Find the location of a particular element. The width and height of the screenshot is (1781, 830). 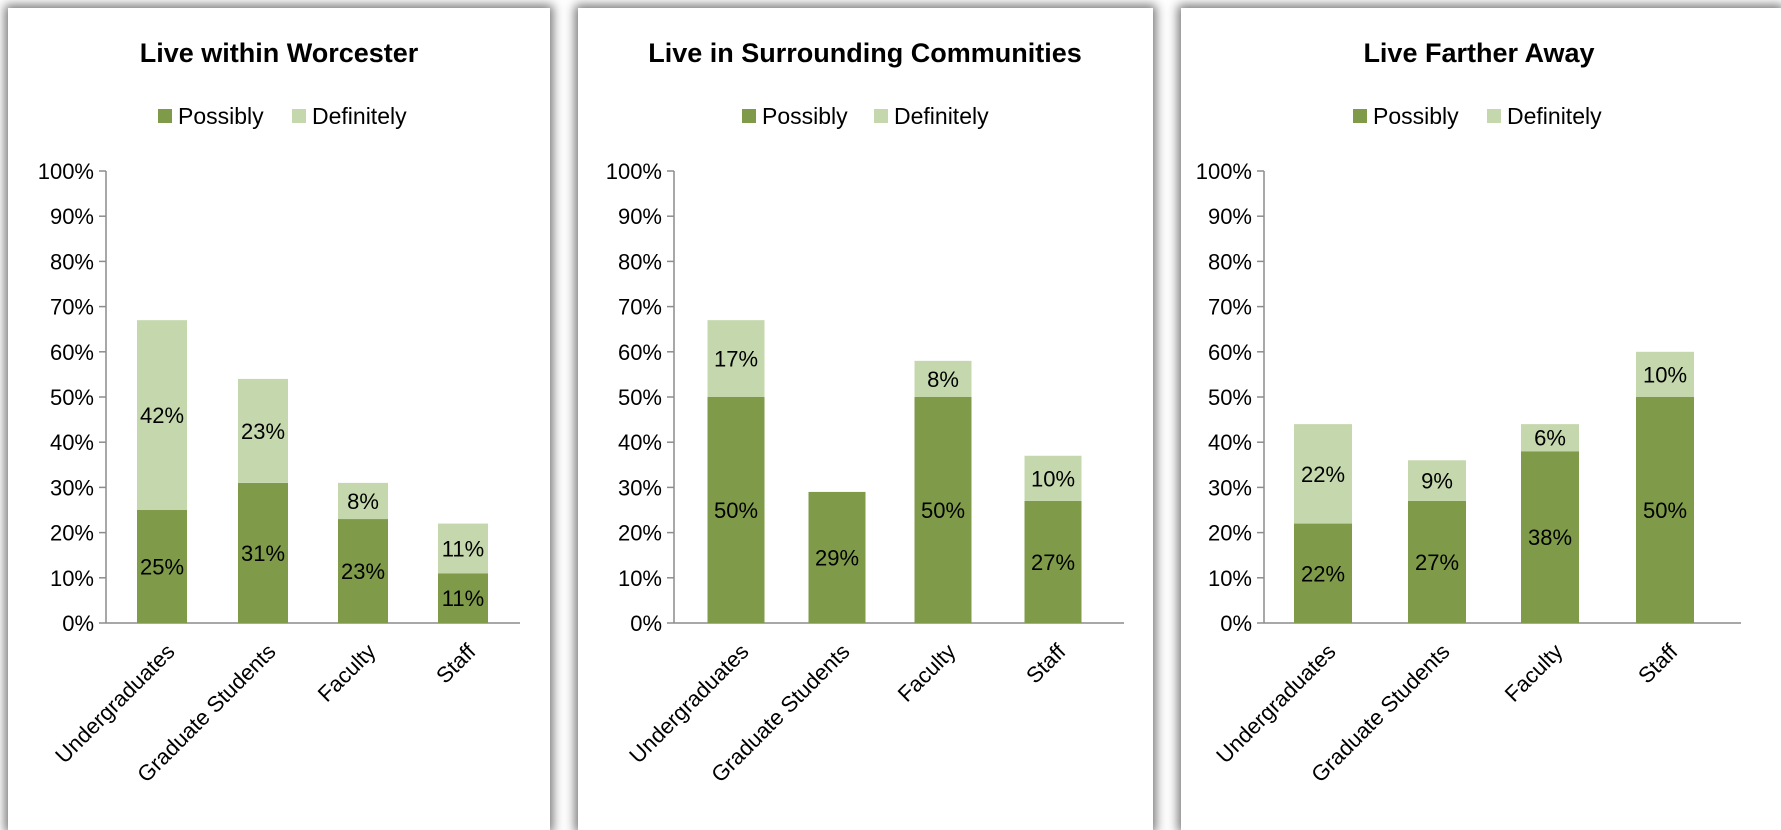

data-label: 38% is located at coordinates (1550, 537).